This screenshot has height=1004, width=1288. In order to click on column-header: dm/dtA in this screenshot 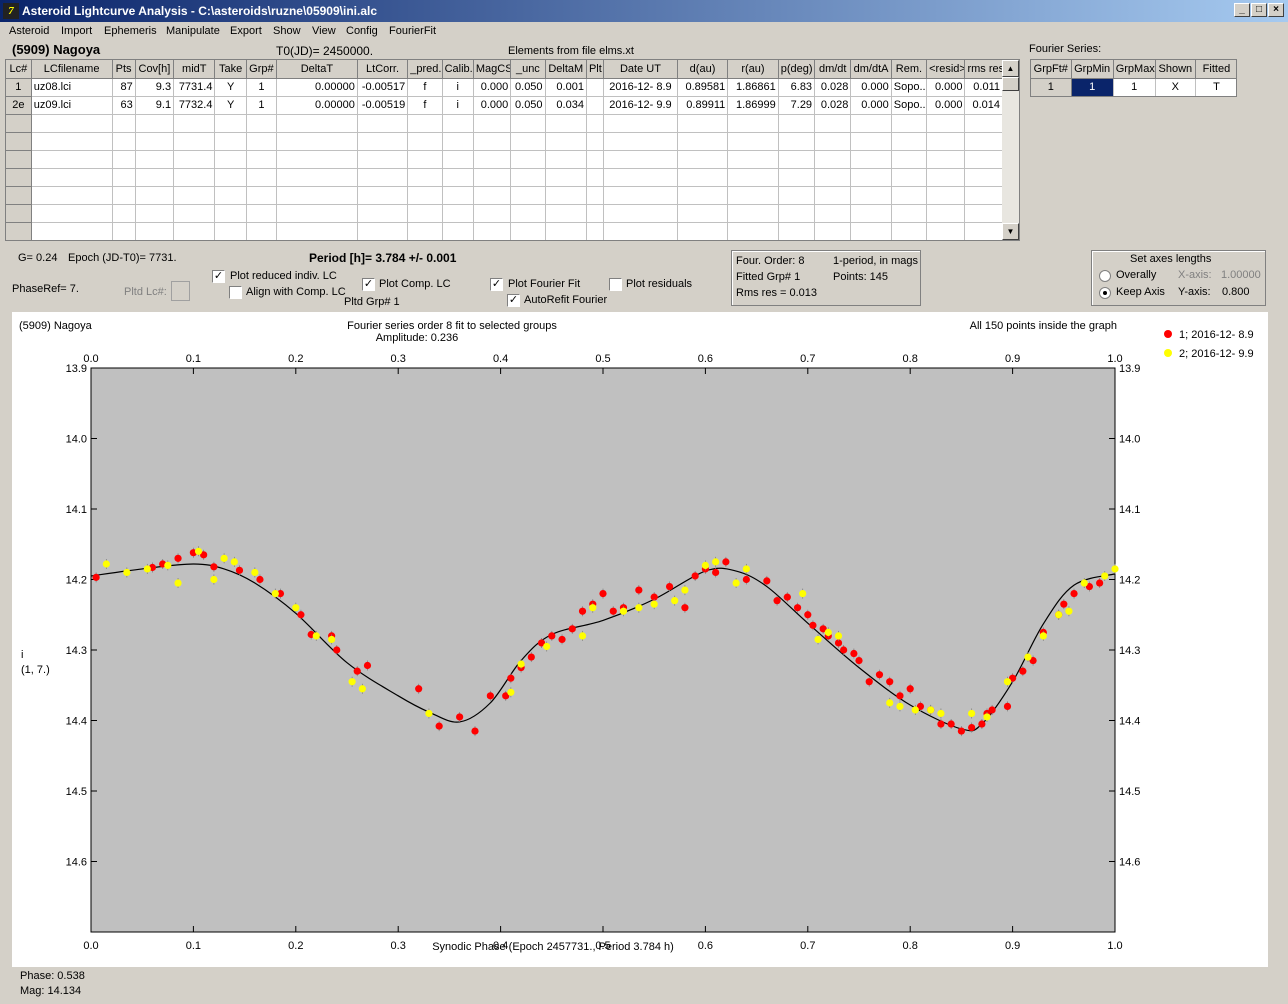, I will do `click(871, 69)`.